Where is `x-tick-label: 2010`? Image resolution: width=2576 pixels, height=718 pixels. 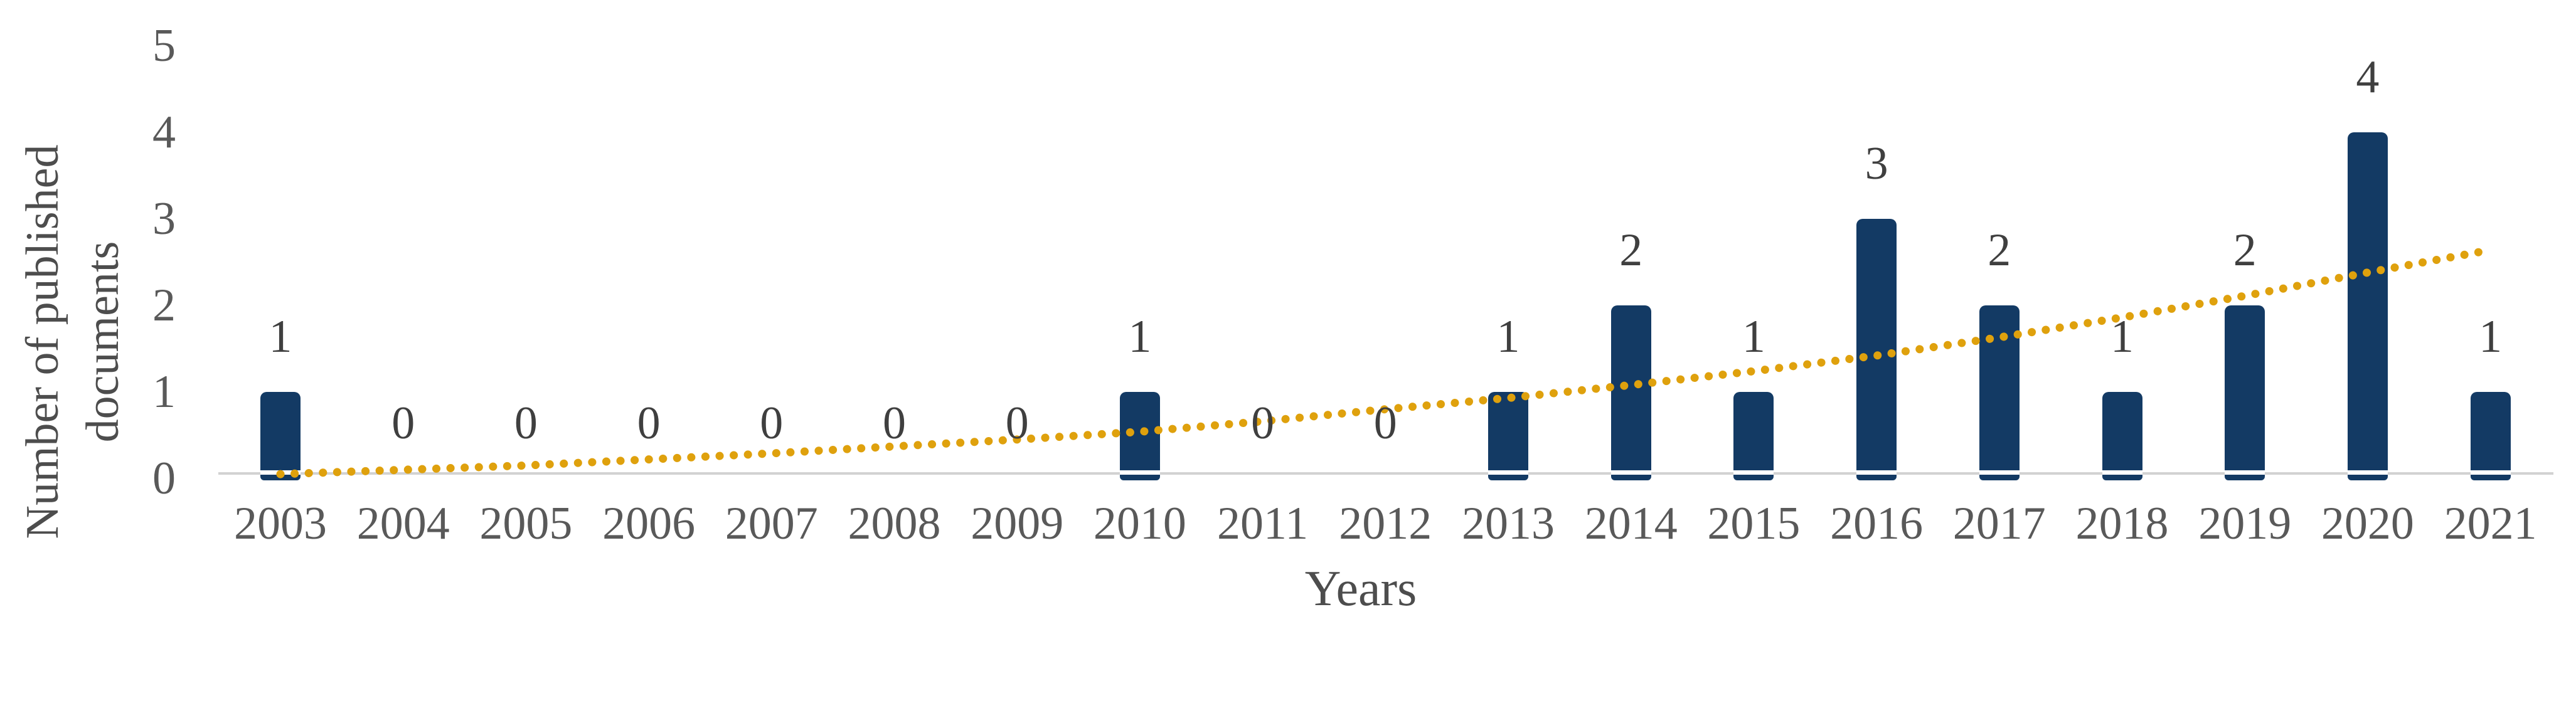 x-tick-label: 2010 is located at coordinates (1140, 523).